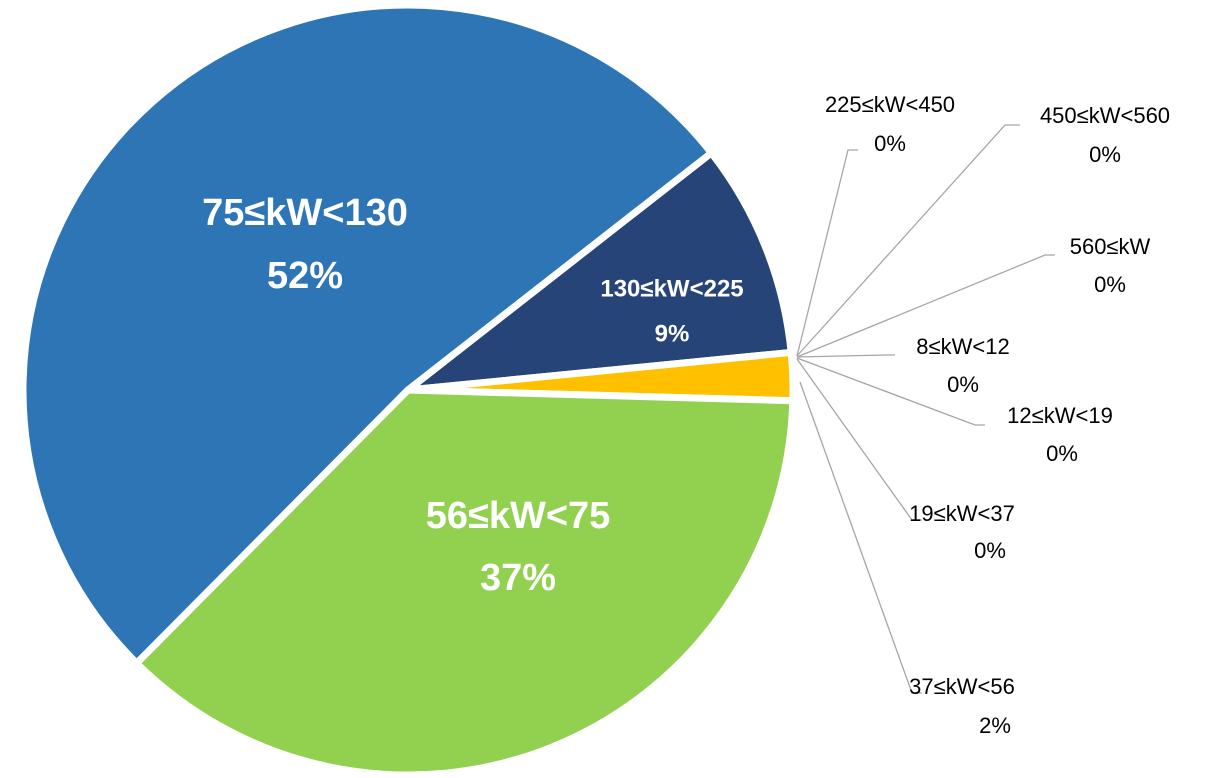 This screenshot has width=1217, height=778. I want to click on value-label: 52%, so click(305, 276).